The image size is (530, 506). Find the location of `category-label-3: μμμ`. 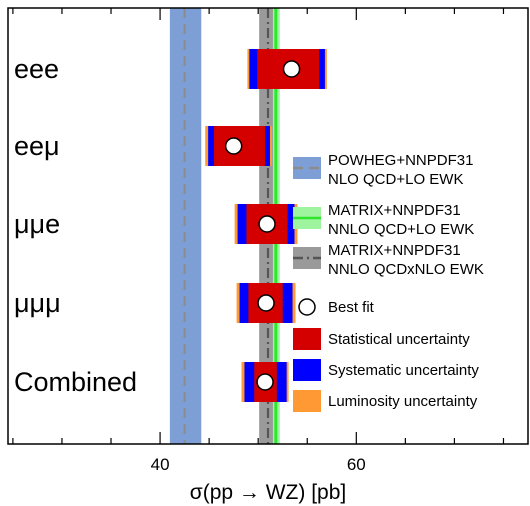

category-label-3: μμμ is located at coordinates (37, 303).